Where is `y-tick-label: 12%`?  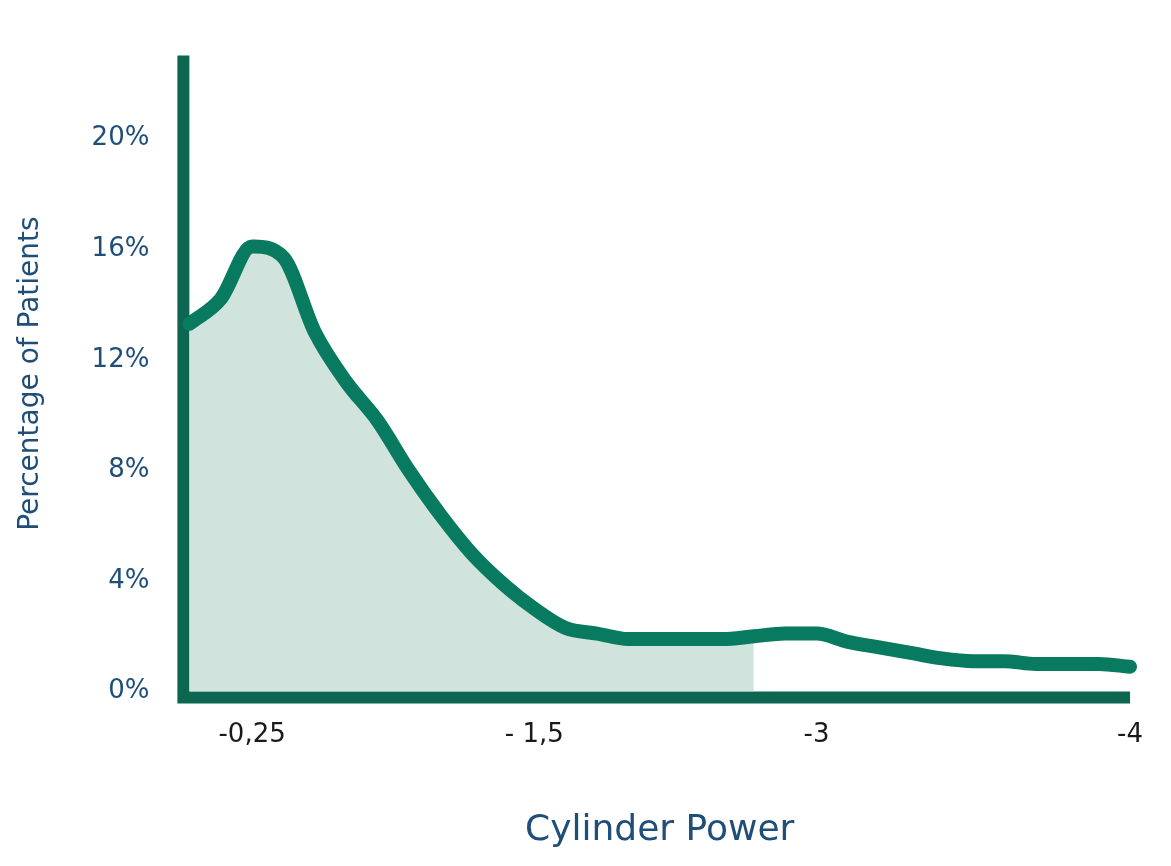 y-tick-label: 12% is located at coordinates (120, 357).